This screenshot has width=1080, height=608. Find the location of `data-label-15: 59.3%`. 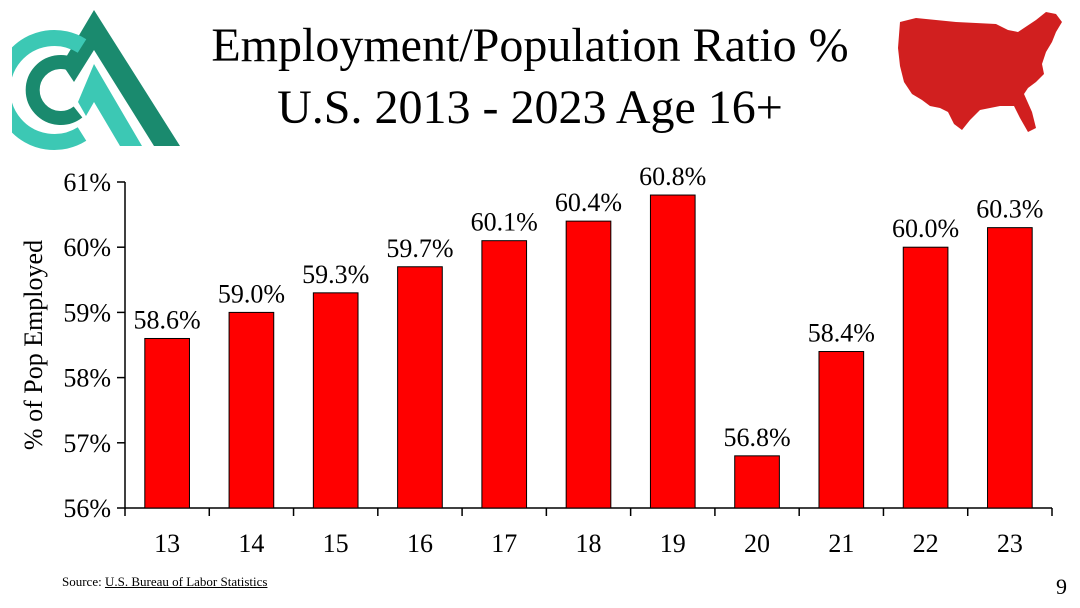

data-label-15: 59.3% is located at coordinates (335, 274).